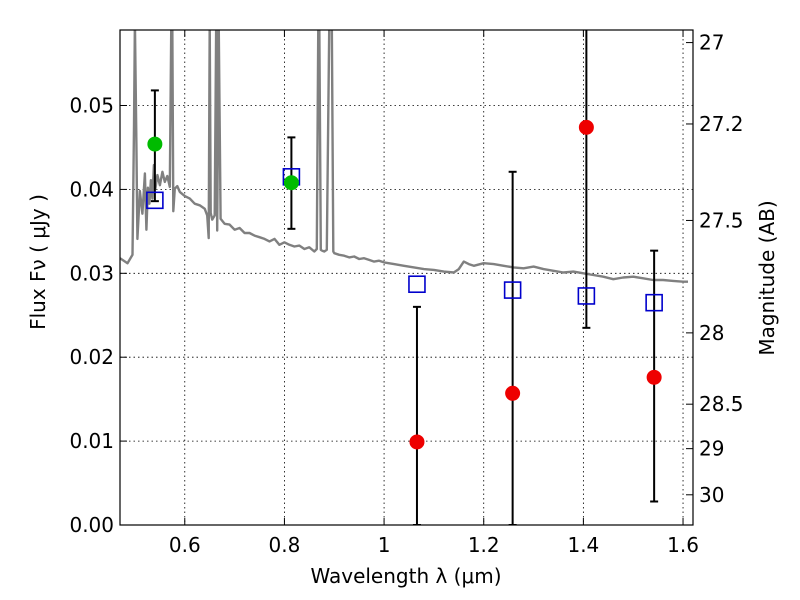 This screenshot has height=600, width=800. I want to click on x-tick-label: 1.4, so click(583, 545).